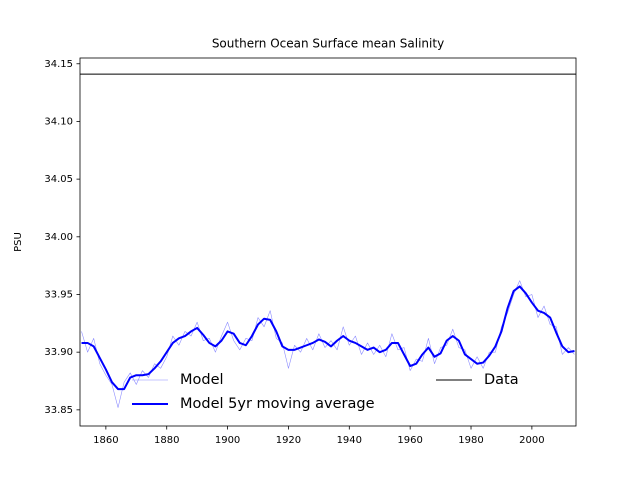 This screenshot has width=640, height=480. I want to click on x-tick-label: 1860, so click(105, 440).